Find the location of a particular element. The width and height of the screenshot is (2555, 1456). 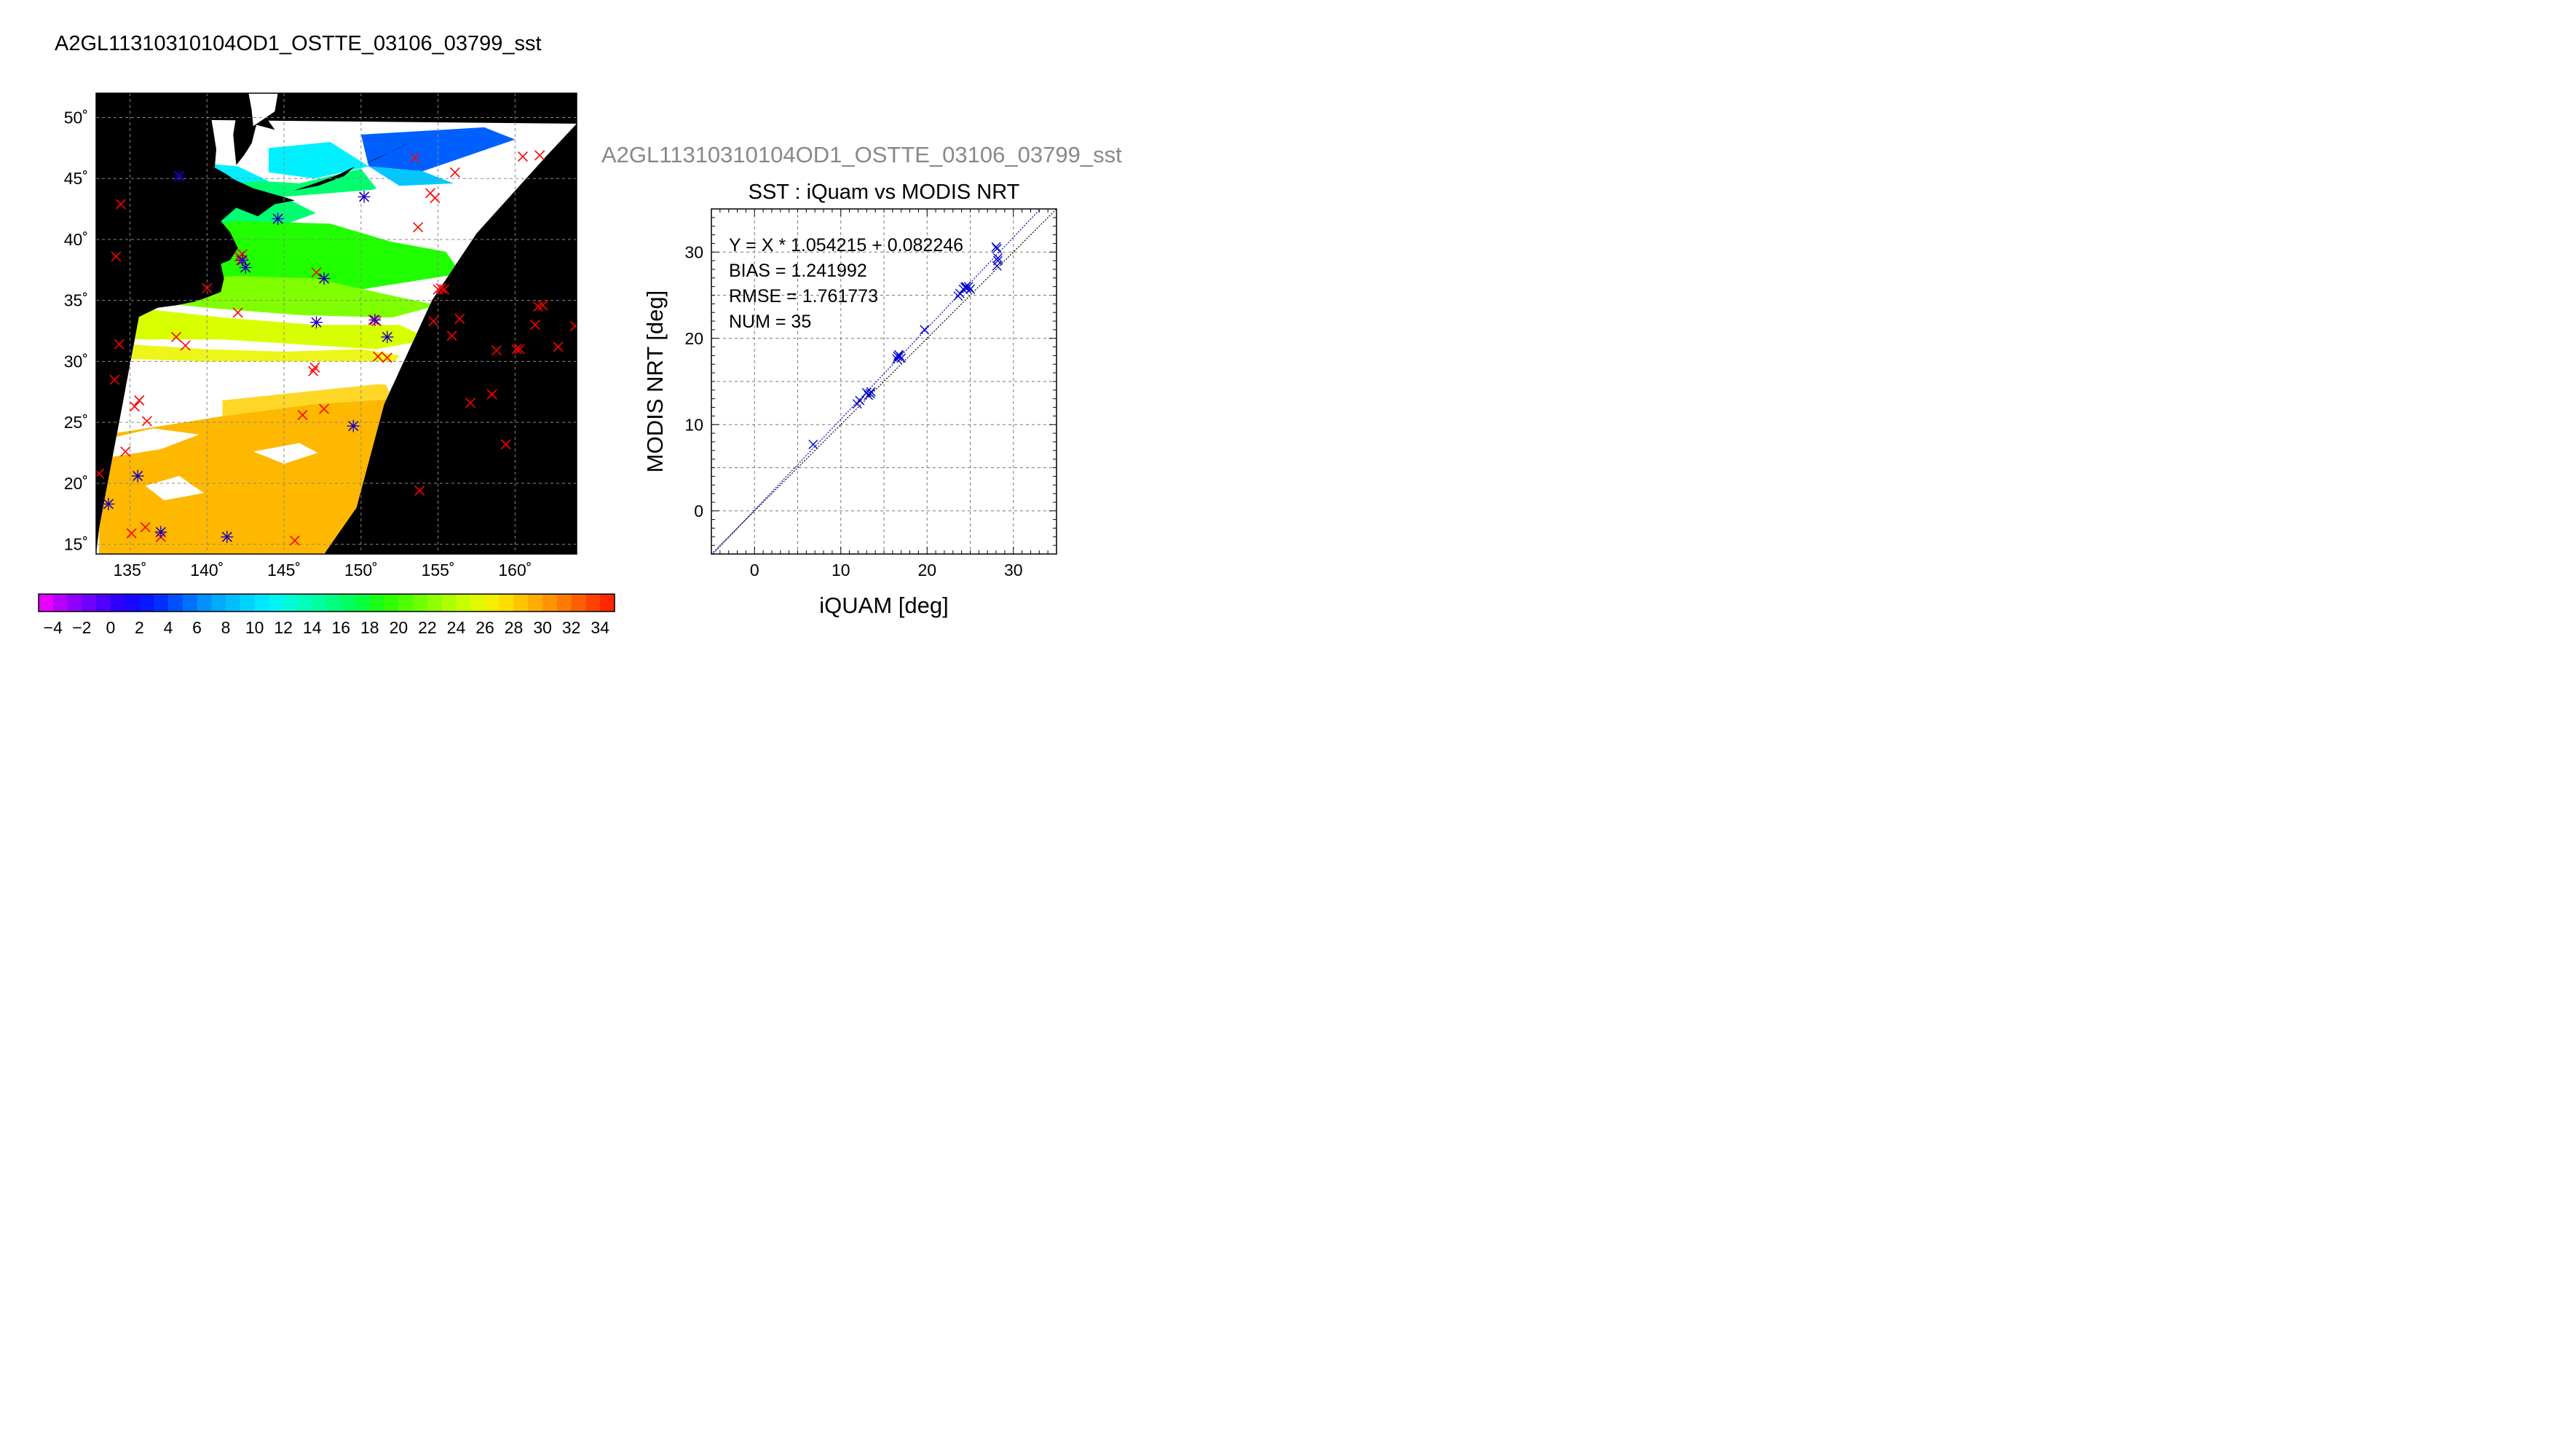

scatter-stat-annotation: Y = X * 1.054215 + 0.082246 is located at coordinates (846, 245).